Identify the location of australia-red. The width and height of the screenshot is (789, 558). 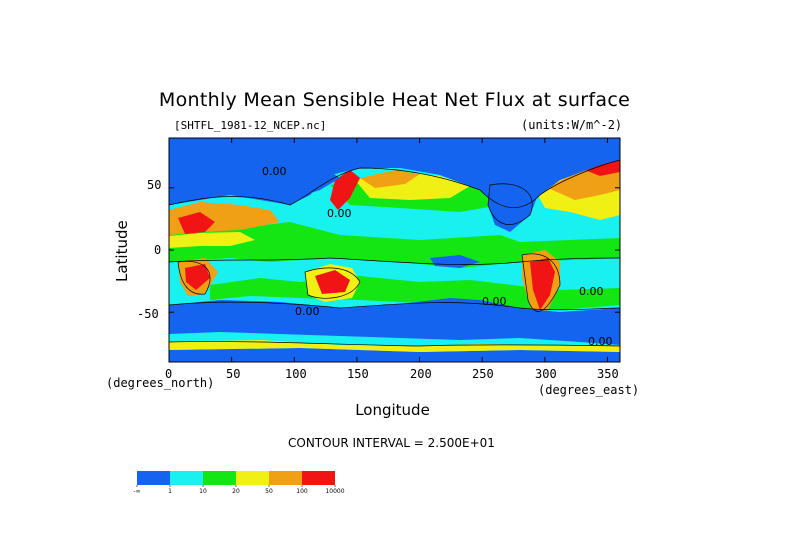
(332, 282).